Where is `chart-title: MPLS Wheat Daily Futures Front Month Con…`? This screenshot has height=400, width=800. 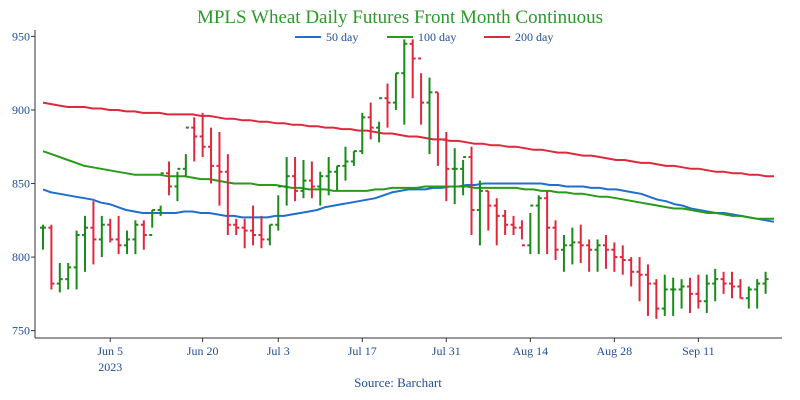
chart-title: MPLS Wheat Daily Futures Front Month Con… is located at coordinates (400, 17).